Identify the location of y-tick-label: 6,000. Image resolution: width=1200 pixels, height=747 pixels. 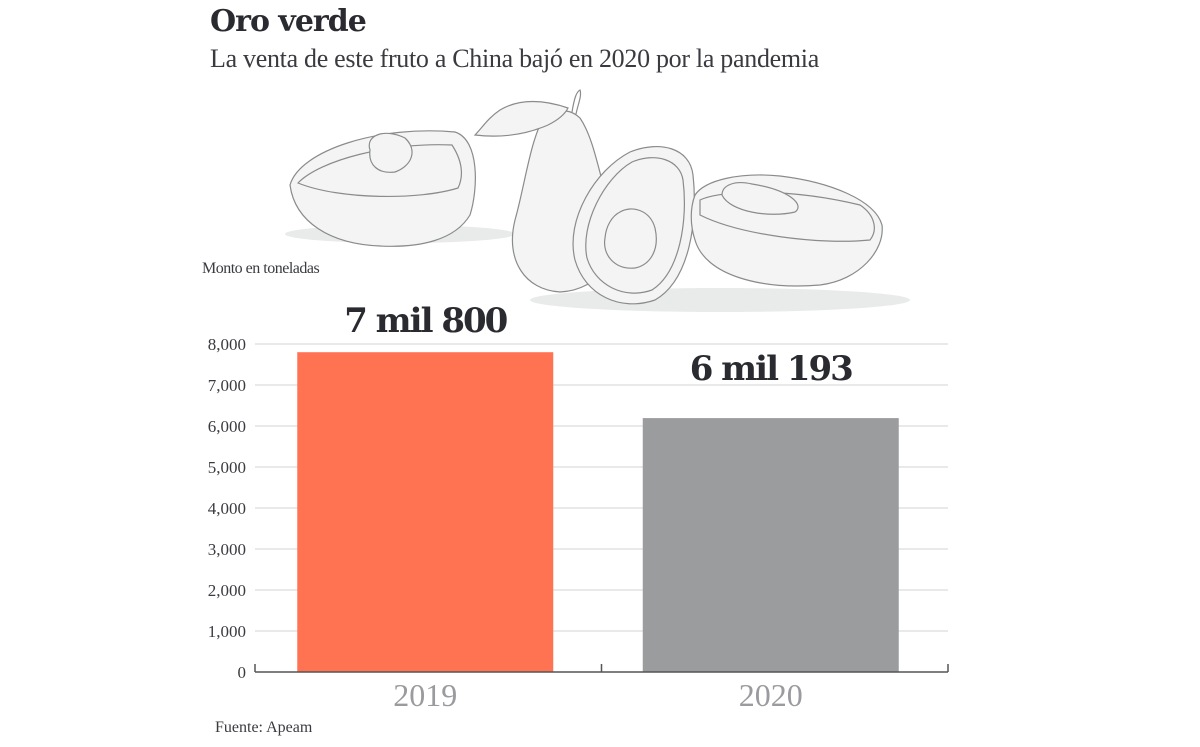
(227, 426).